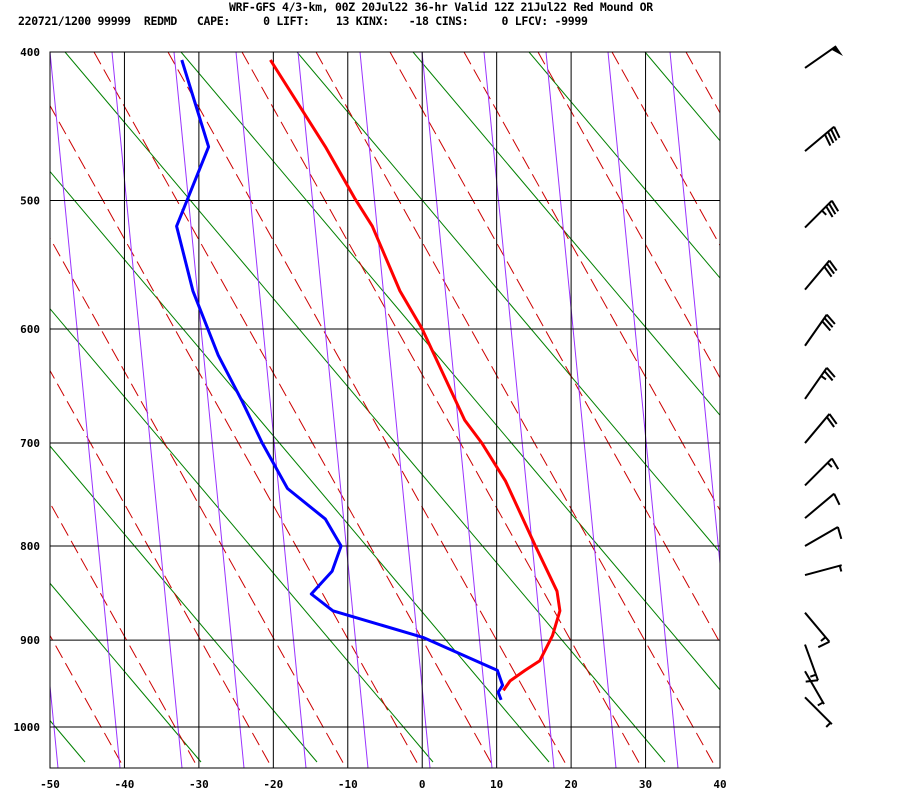 Image resolution: width=900 pixels, height=800 pixels. I want to click on x-tick-label: 20, so click(570, 784).